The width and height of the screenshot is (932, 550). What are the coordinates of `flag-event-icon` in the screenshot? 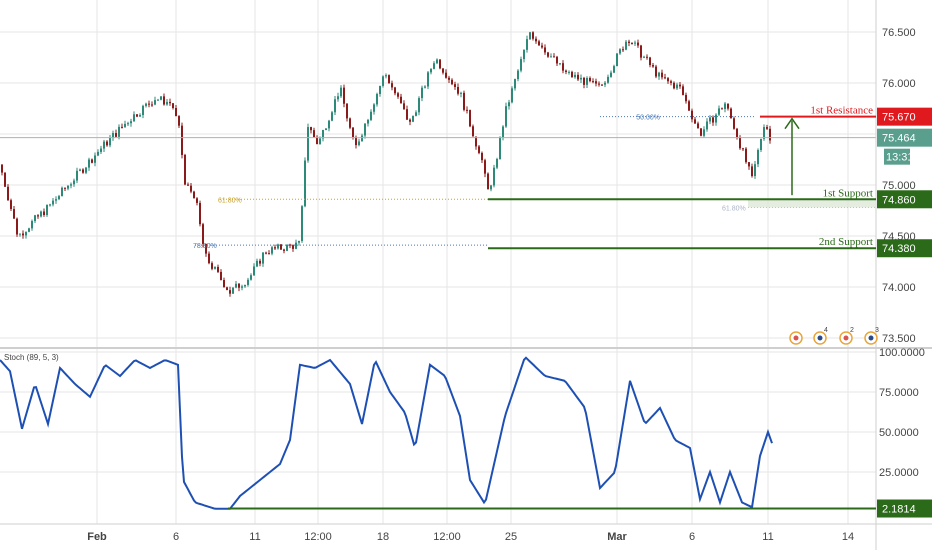 It's located at (796, 338).